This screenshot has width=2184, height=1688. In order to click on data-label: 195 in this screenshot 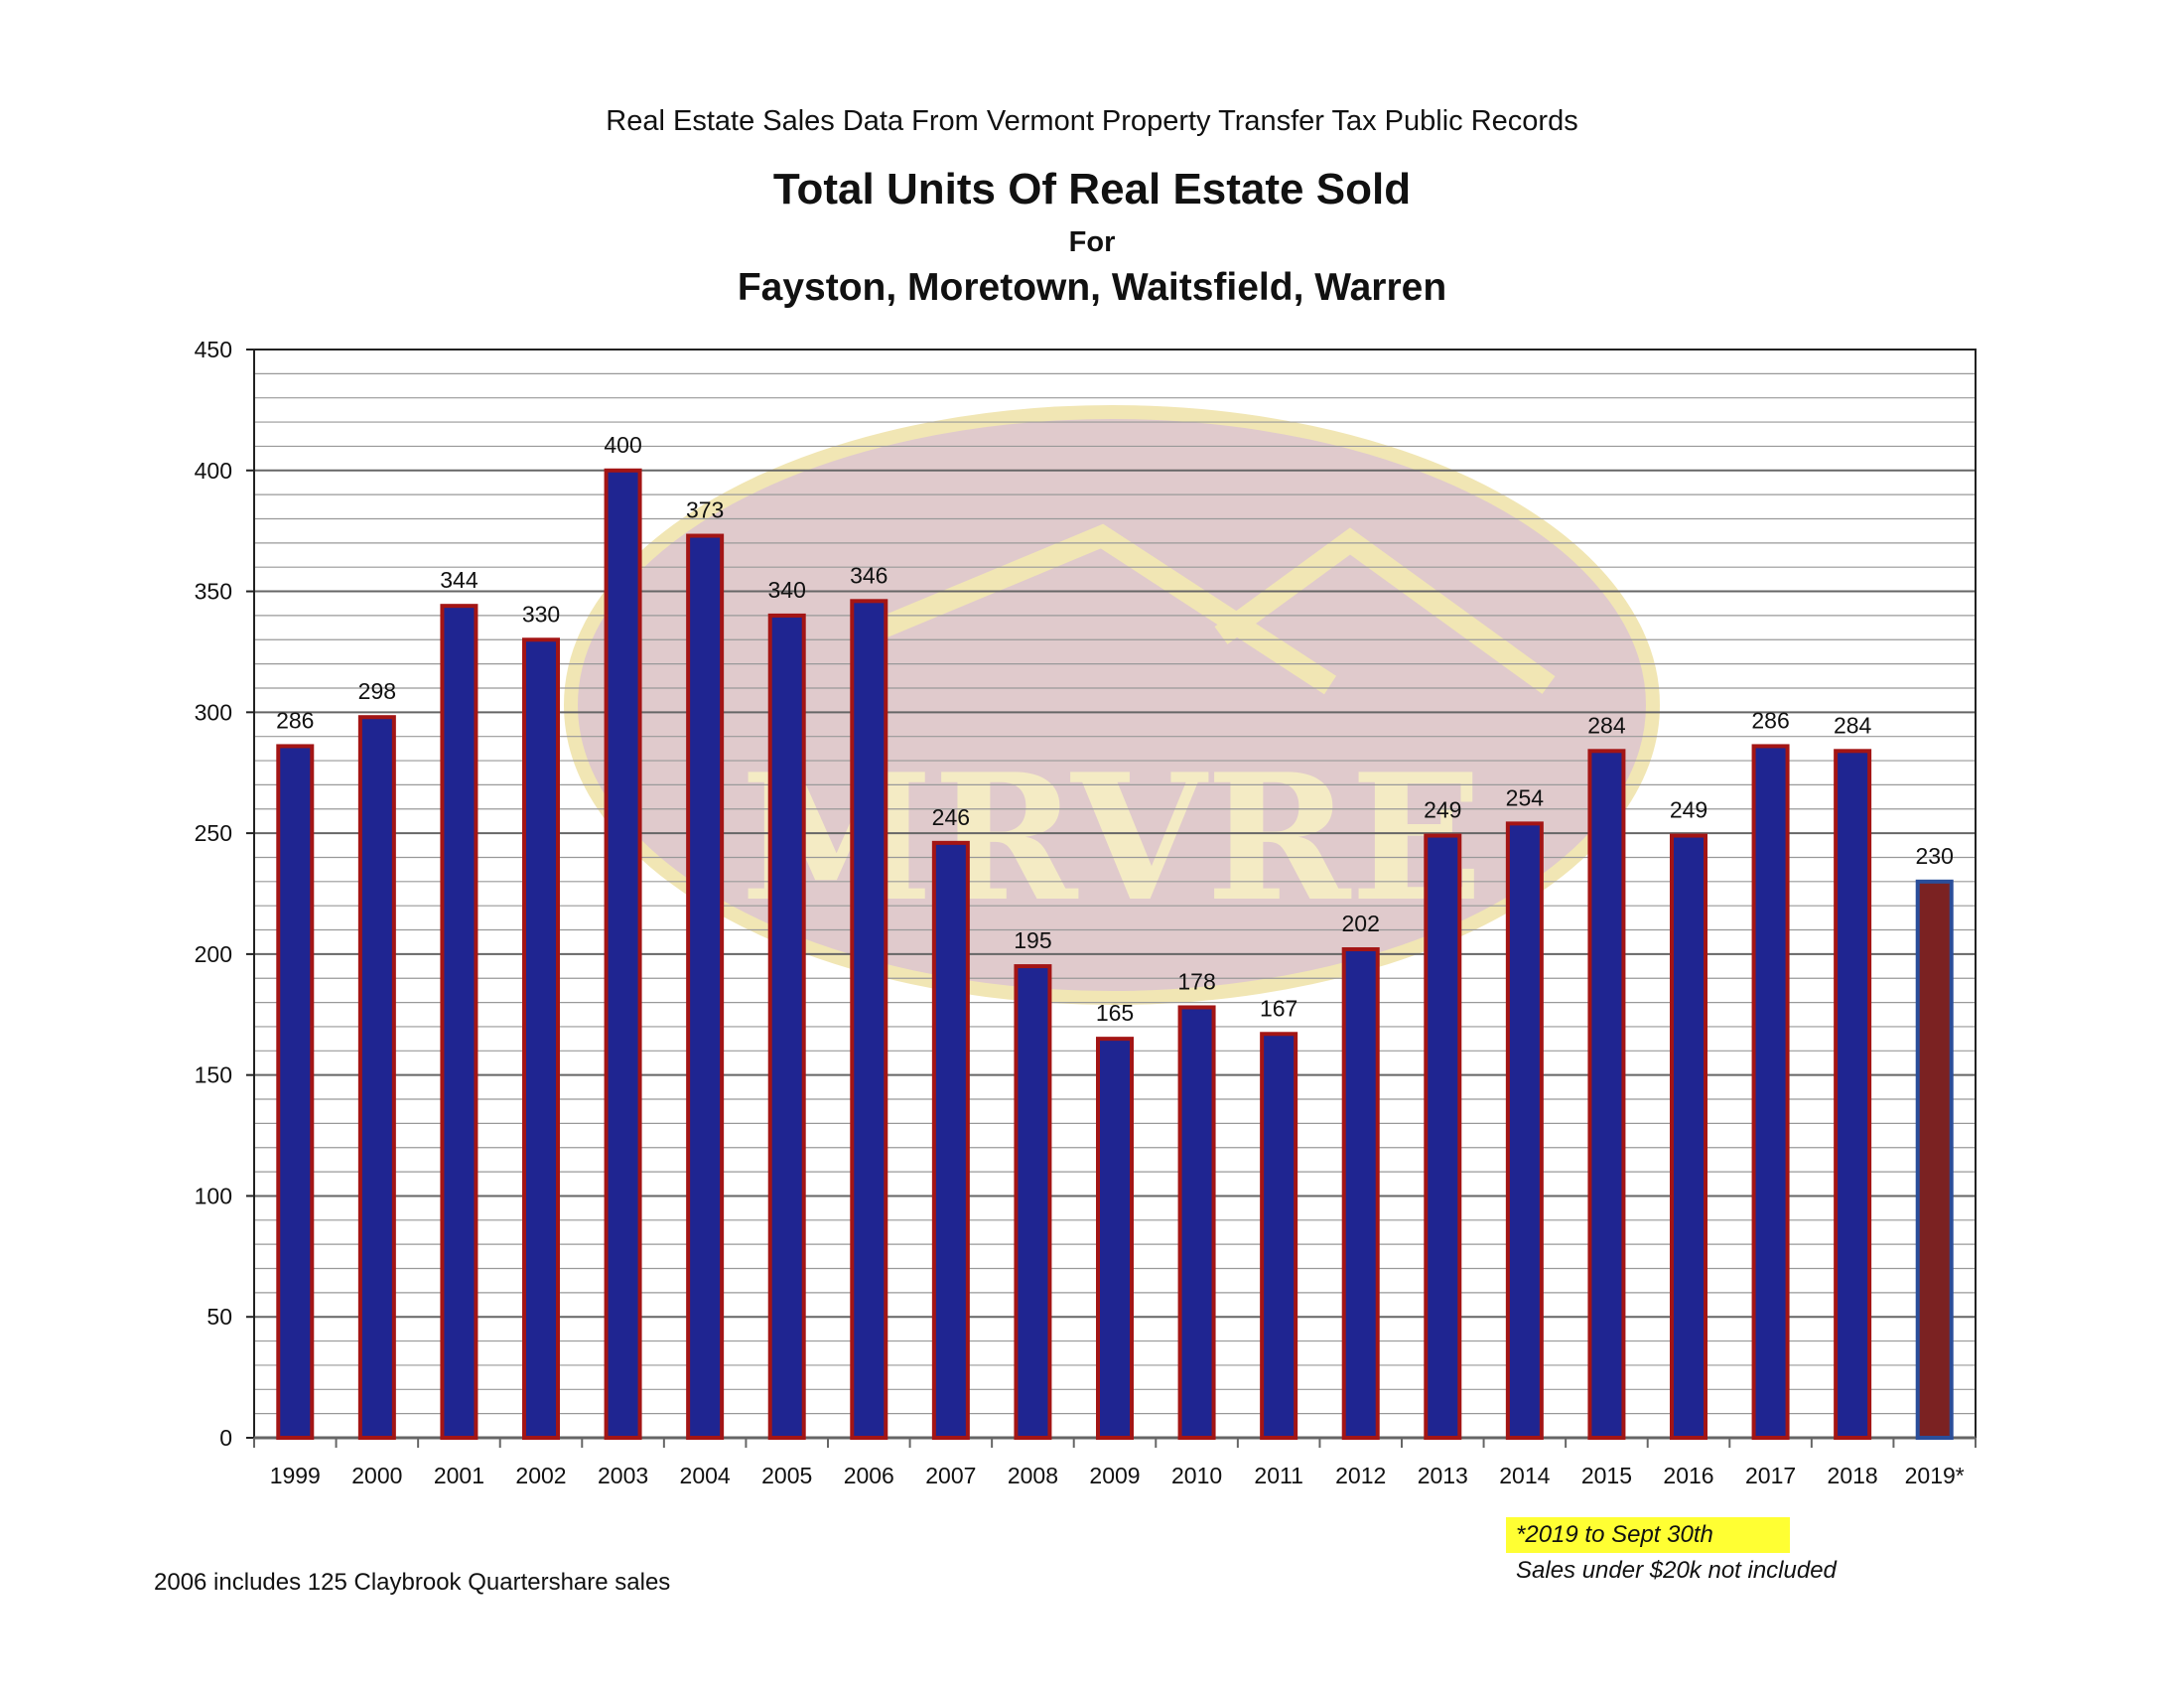, I will do `click(1032, 940)`.